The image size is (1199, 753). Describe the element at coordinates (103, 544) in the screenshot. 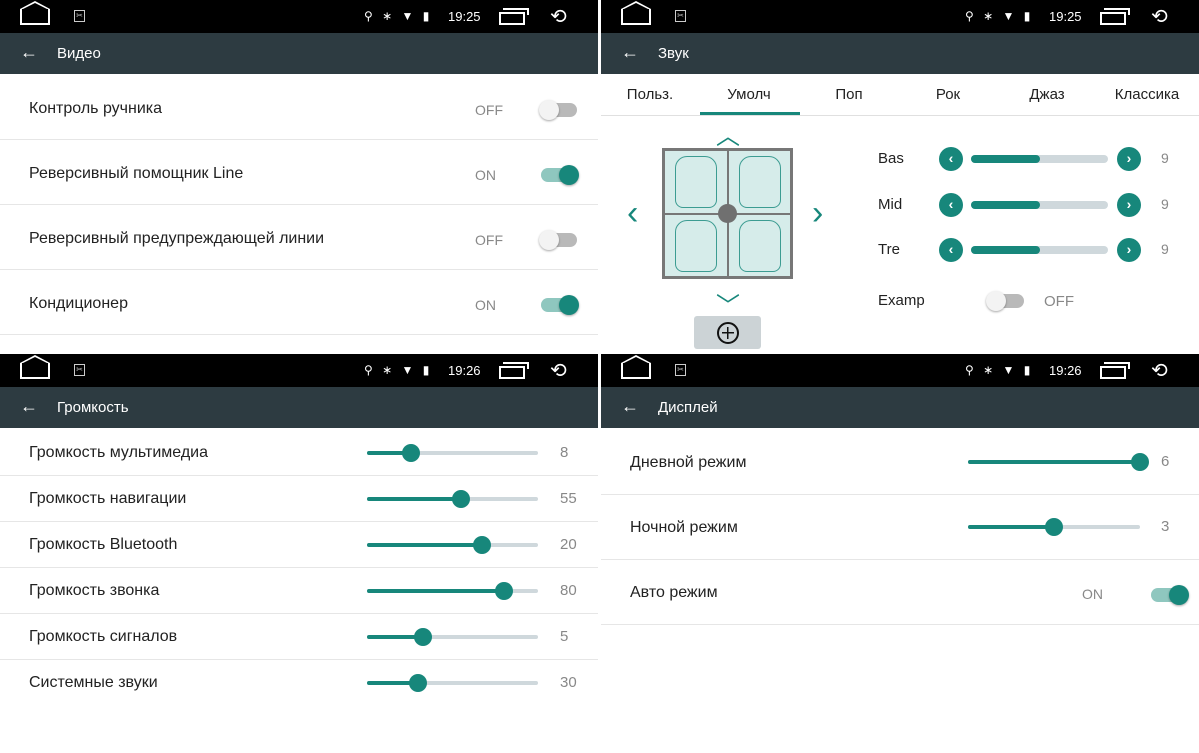

I see `volume-label: Громкость Bluetooth` at that location.